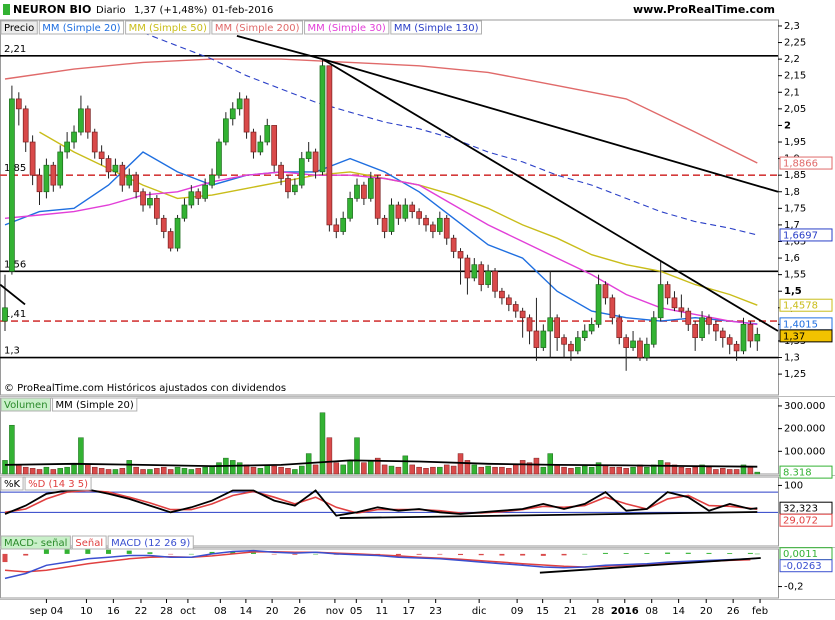  Describe the element at coordinates (800, 306) in the screenshot. I see `value-box-label: 1,4578` at that location.